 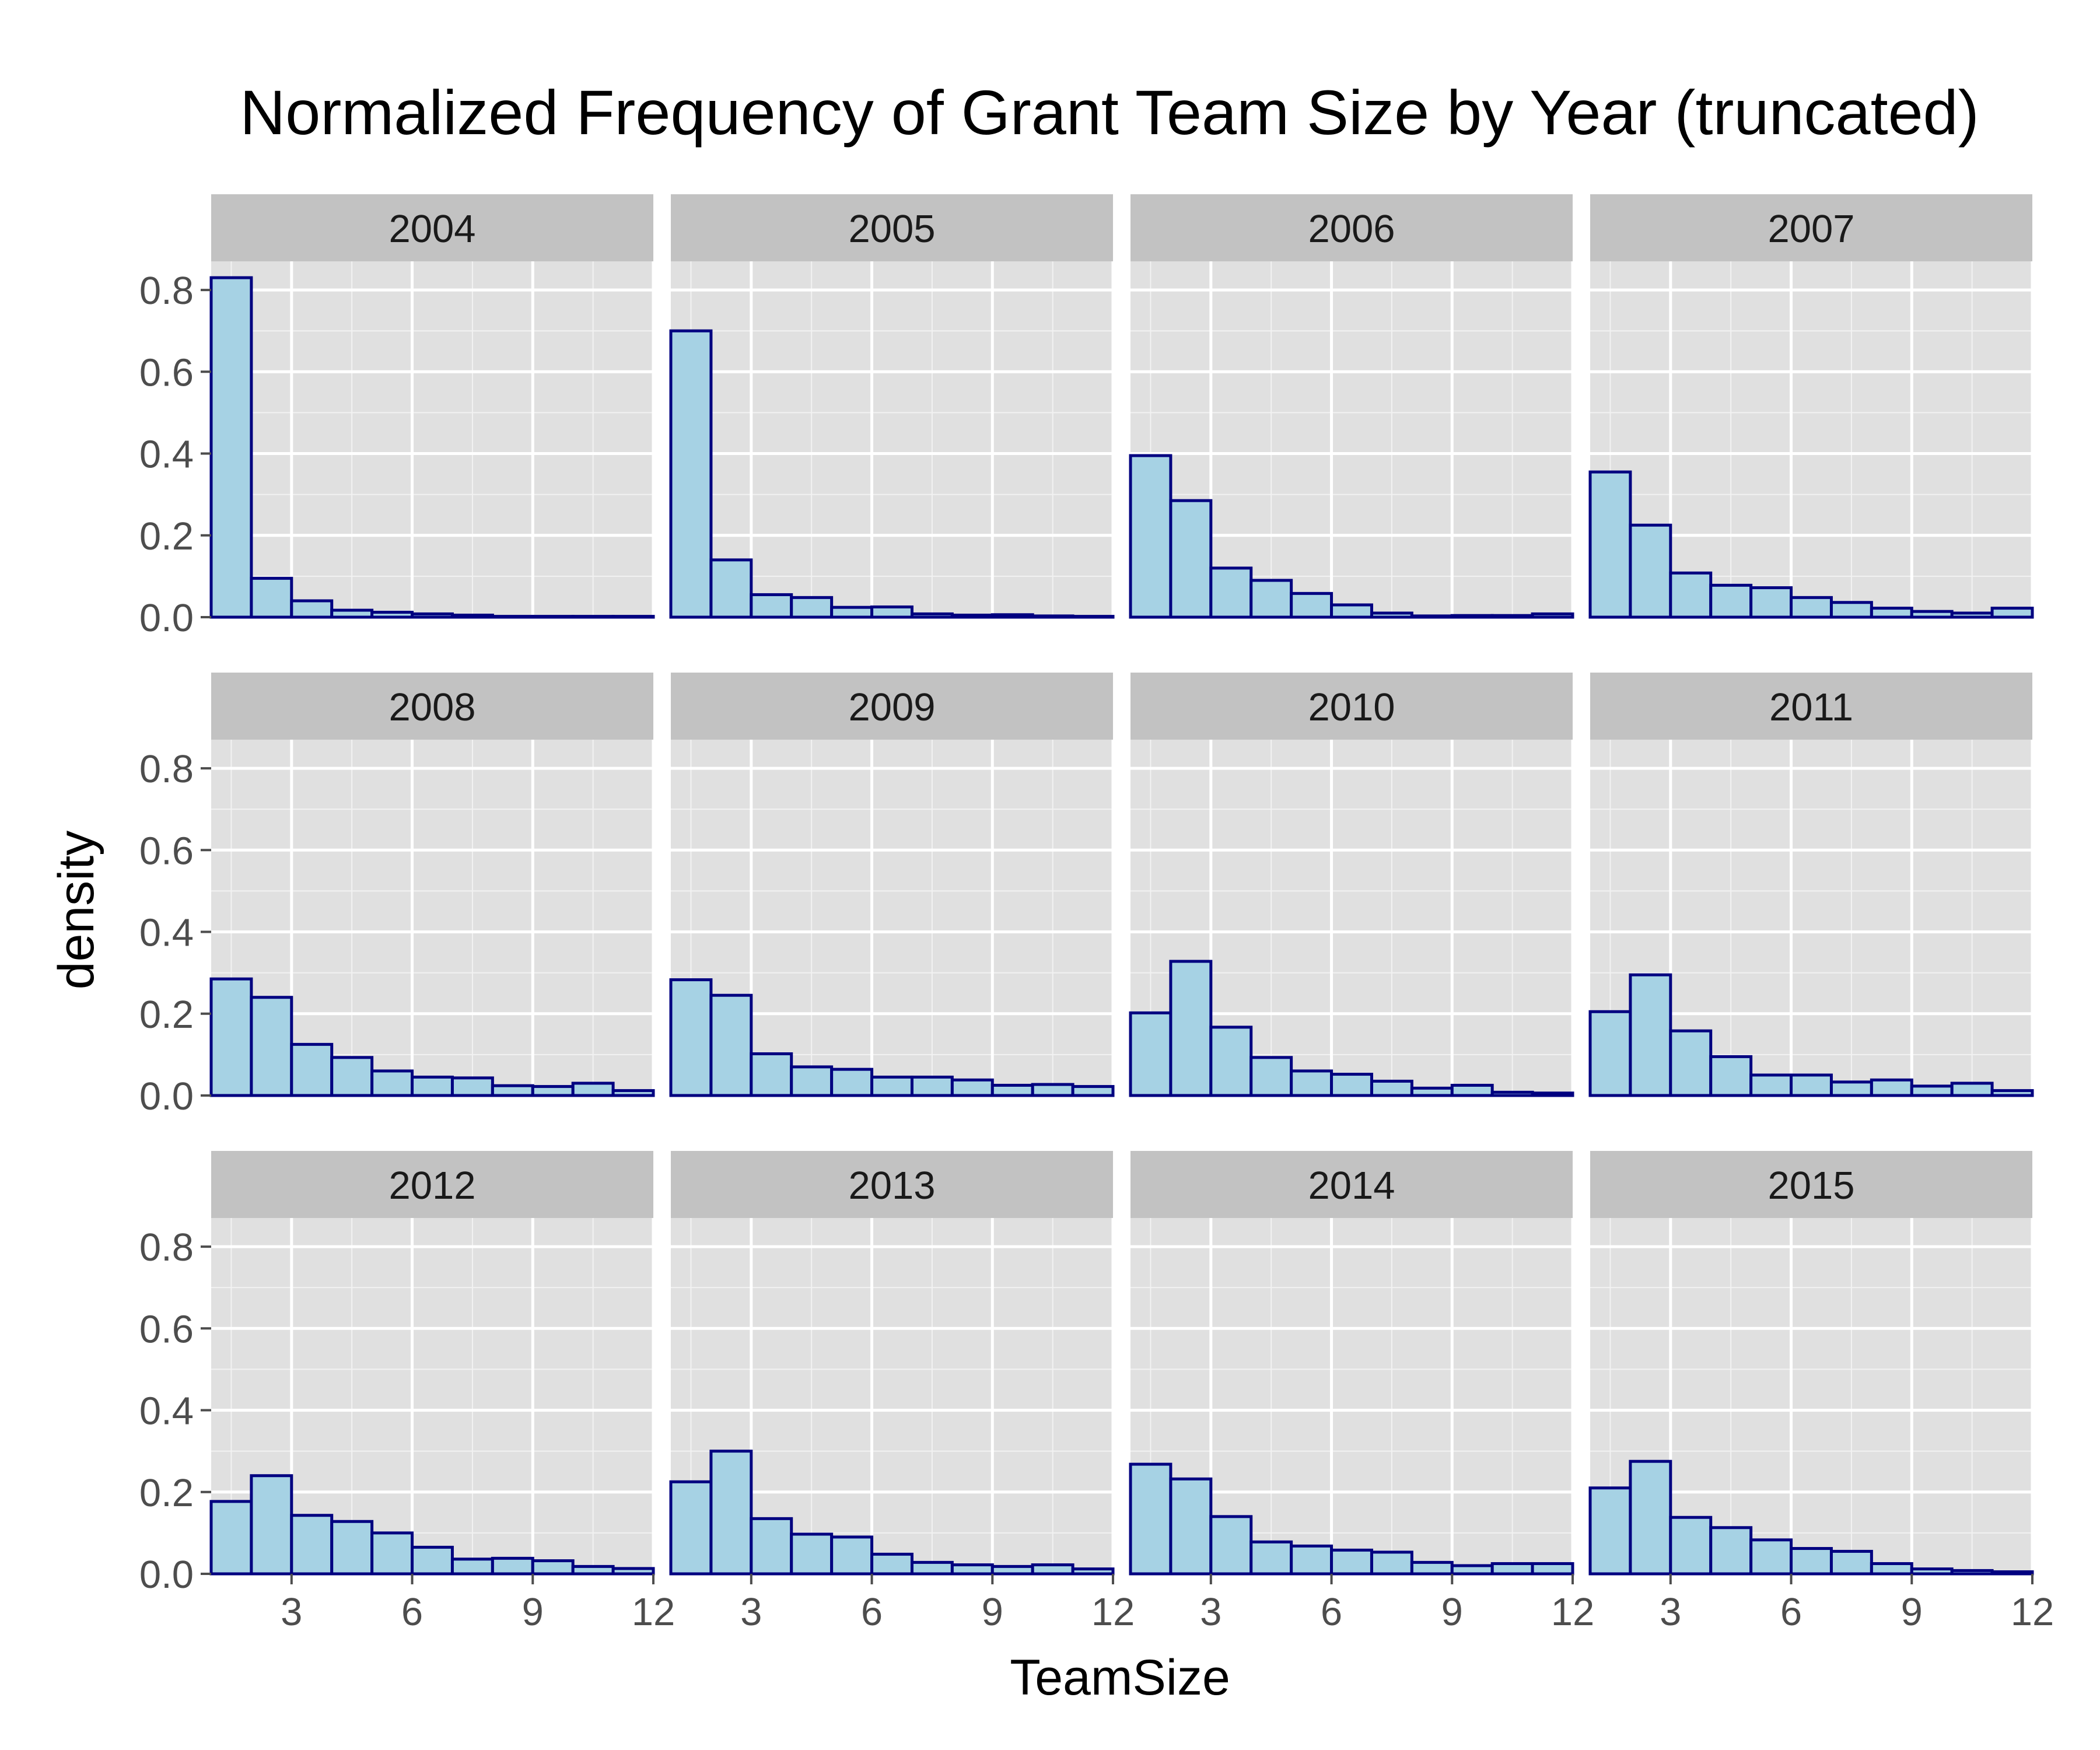 I want to click on facet-strip-label: 2004, so click(x=431, y=229).